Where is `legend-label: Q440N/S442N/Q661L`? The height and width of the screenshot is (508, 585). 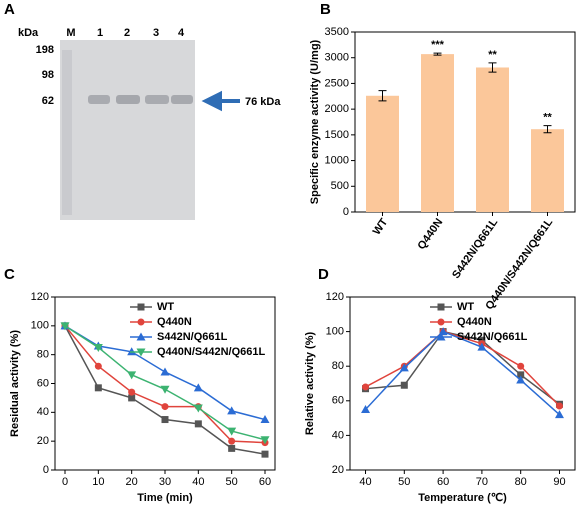
legend-label: Q440N/S442N/Q661L is located at coordinates (211, 352).